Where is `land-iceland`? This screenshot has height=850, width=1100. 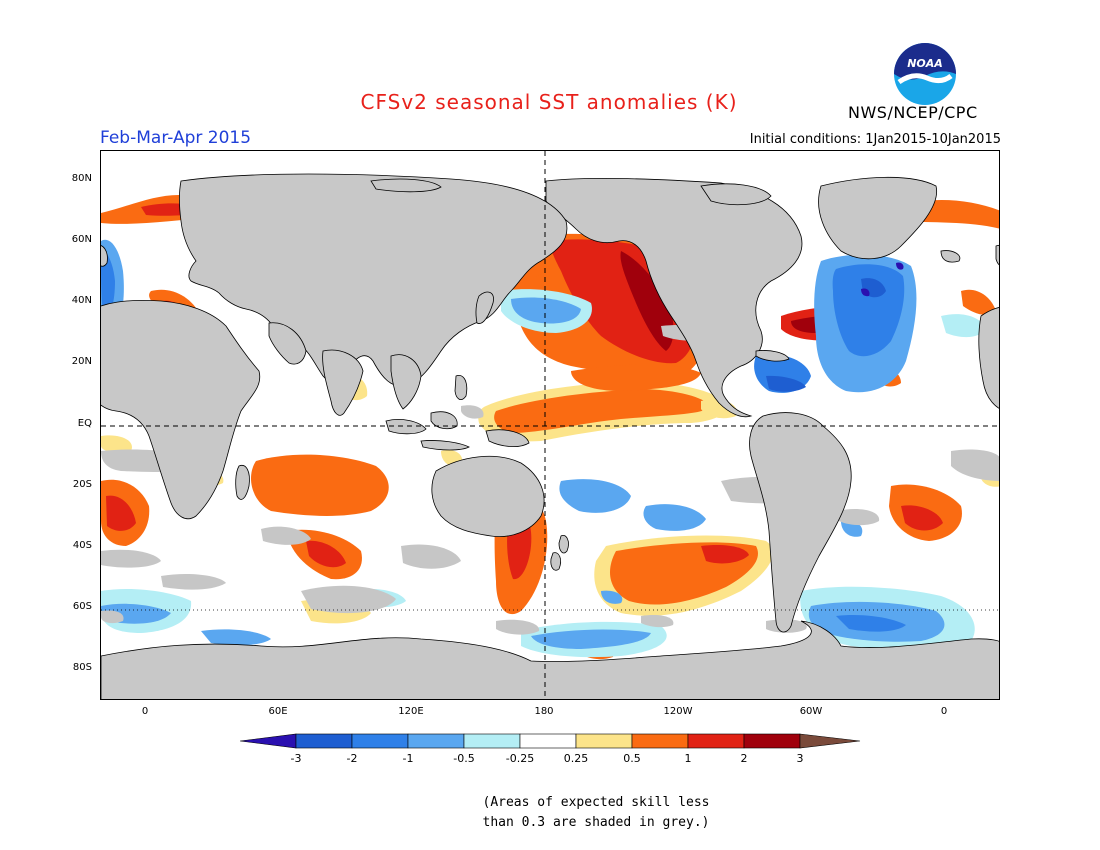 land-iceland is located at coordinates (950, 256).